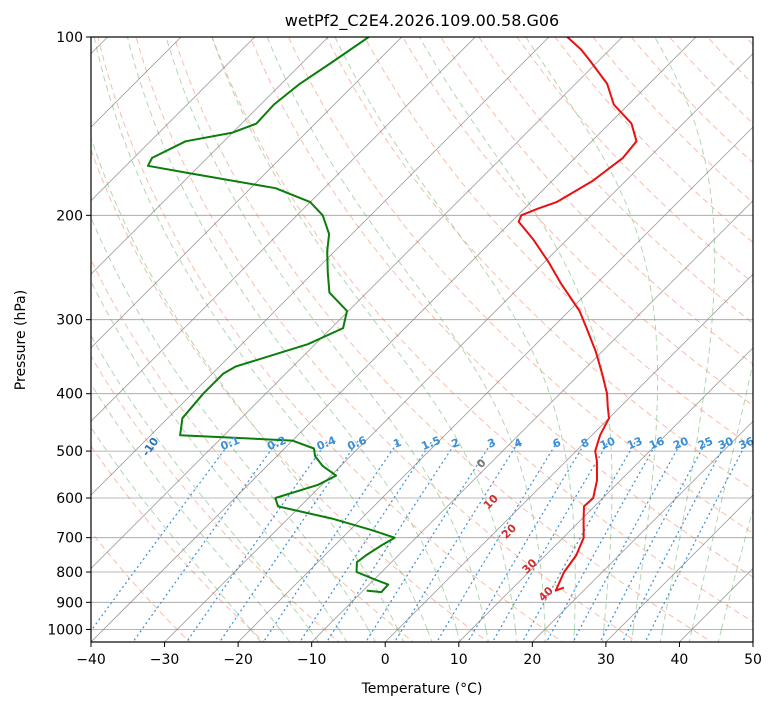  What do you see at coordinates (385, 660) in the screenshot?
I see `x-tick-label: 0` at bounding box center [385, 660].